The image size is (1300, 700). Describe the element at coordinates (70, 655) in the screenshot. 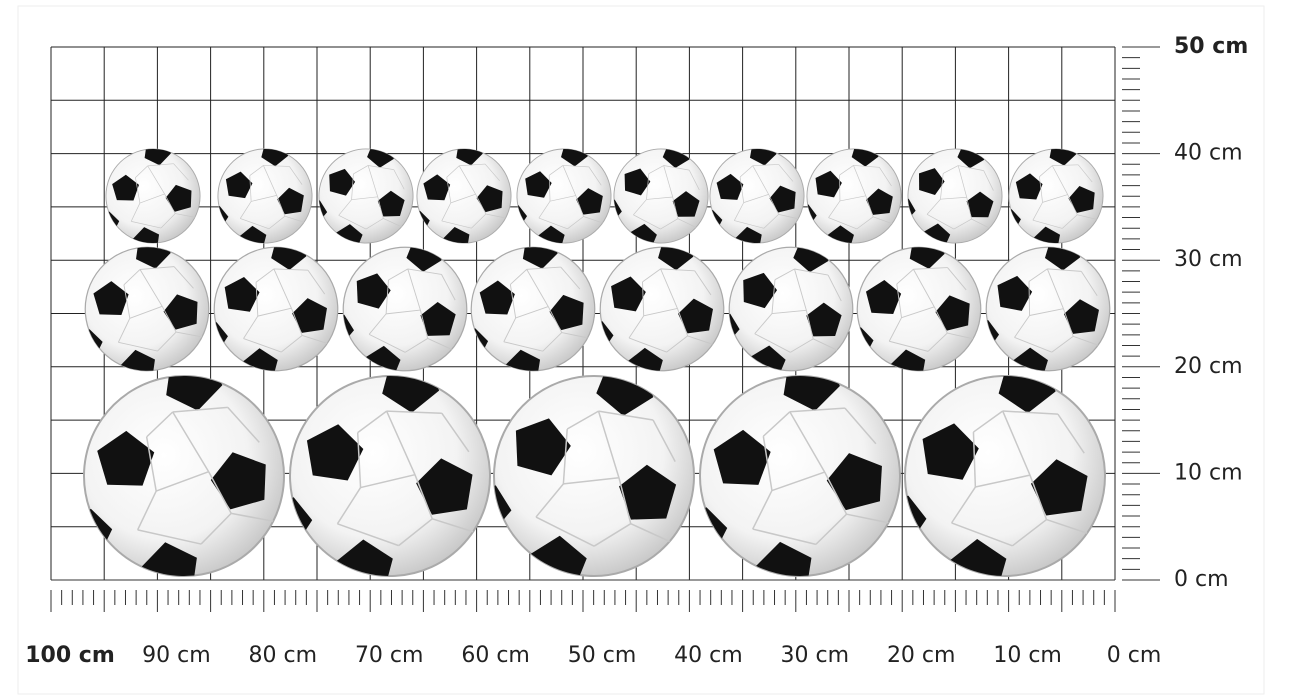

I see `ruler-label: 100 cm` at that location.